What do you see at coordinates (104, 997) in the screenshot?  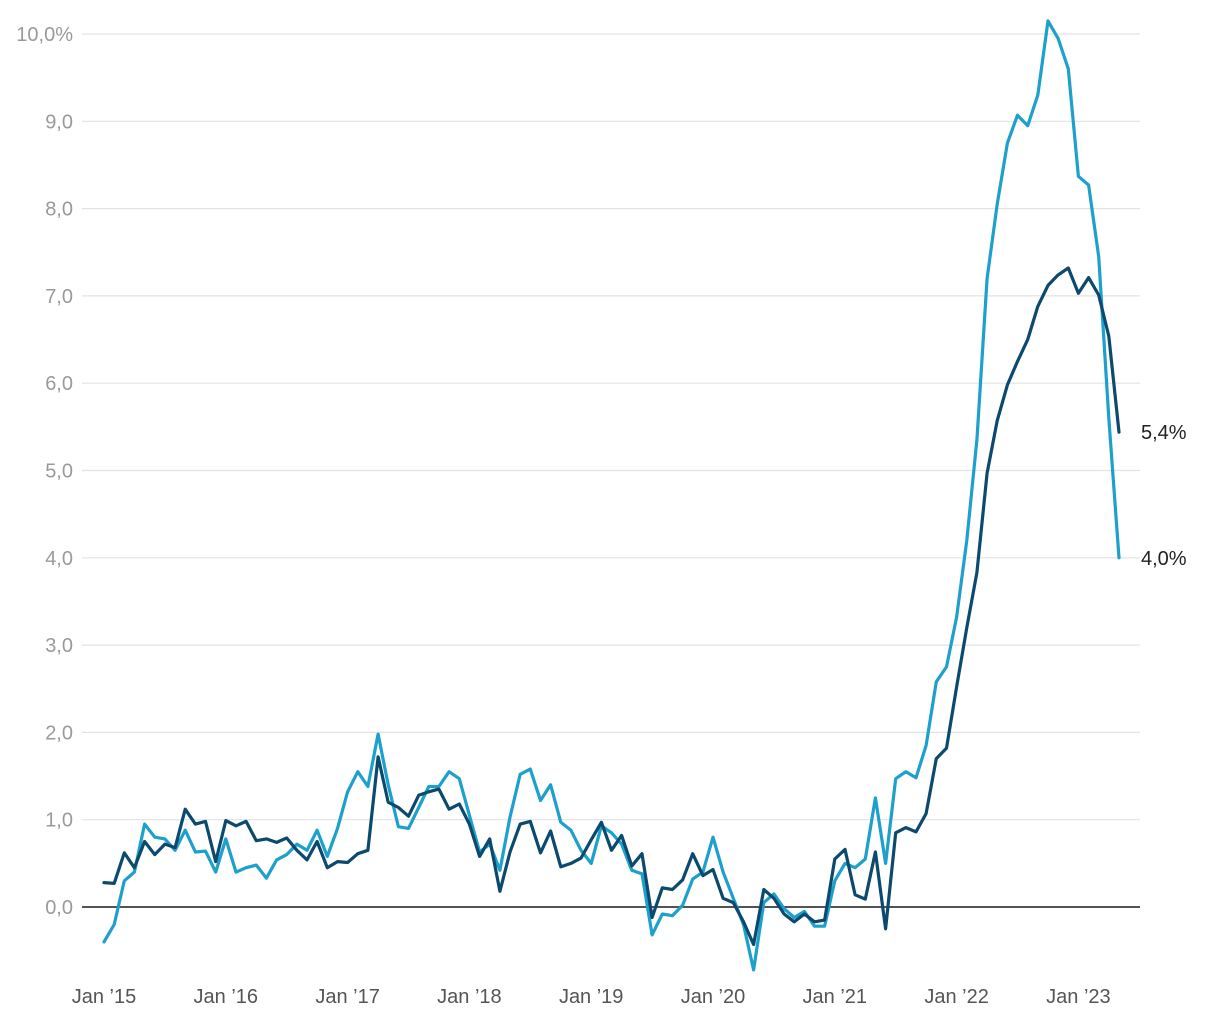 I see `x-tick-label: Jan ’15` at bounding box center [104, 997].